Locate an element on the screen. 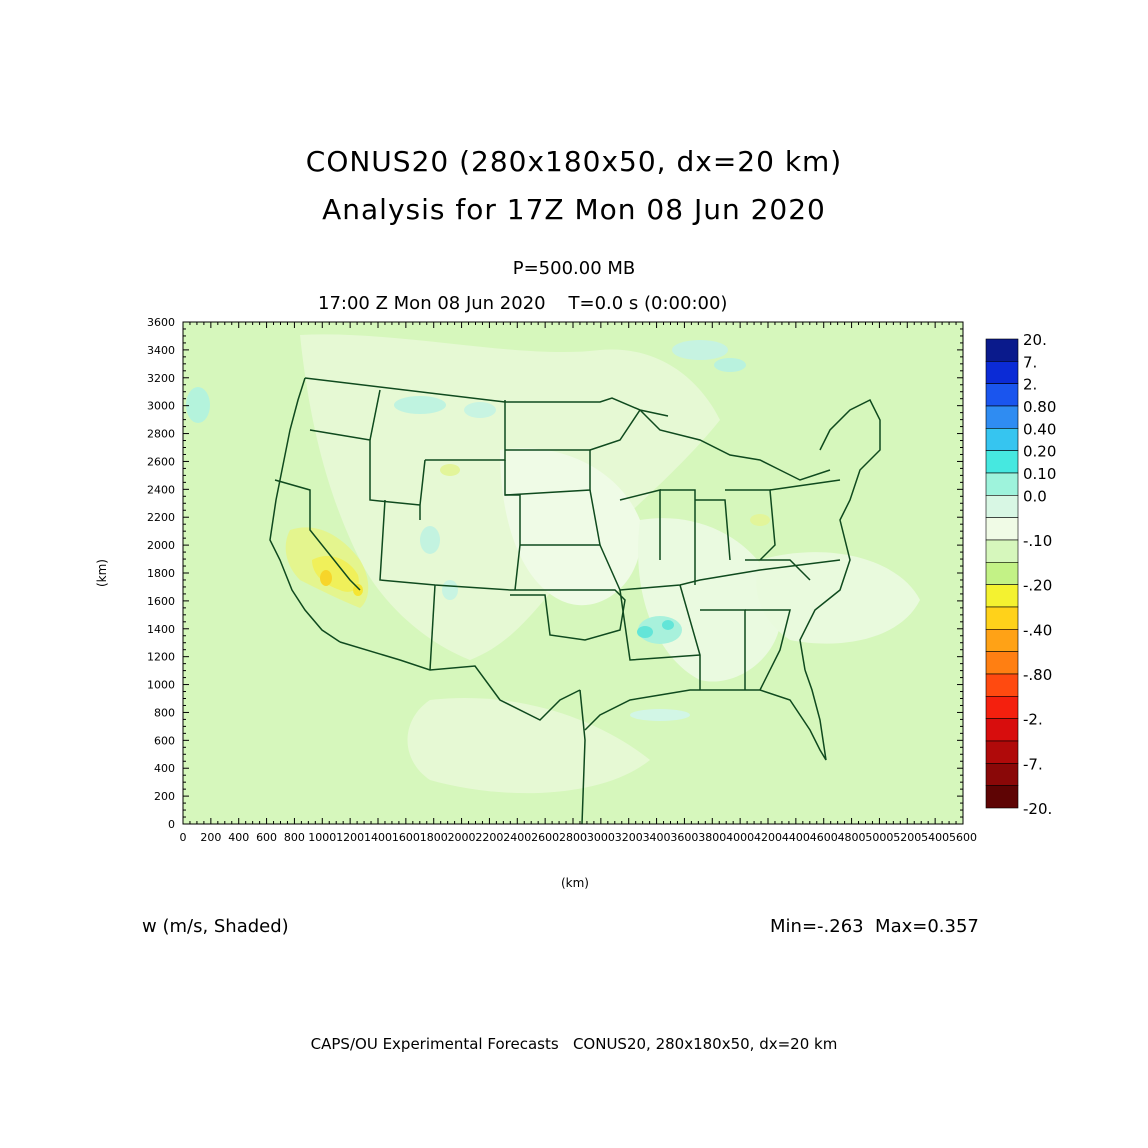 The image size is (1148, 1148). colorbar-label: 0.20 is located at coordinates (1039, 452).